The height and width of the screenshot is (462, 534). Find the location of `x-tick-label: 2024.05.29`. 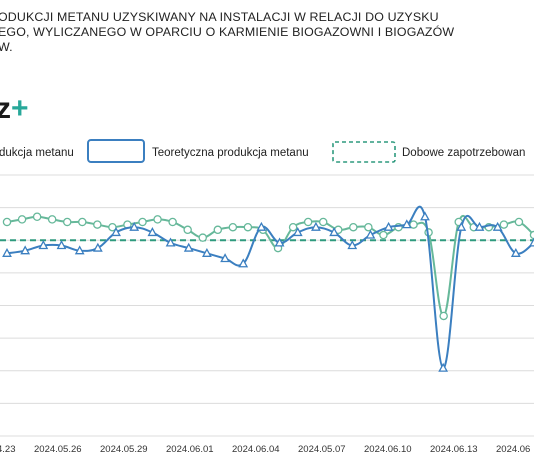

x-tick-label: 2024.05.29 is located at coordinates (124, 449).